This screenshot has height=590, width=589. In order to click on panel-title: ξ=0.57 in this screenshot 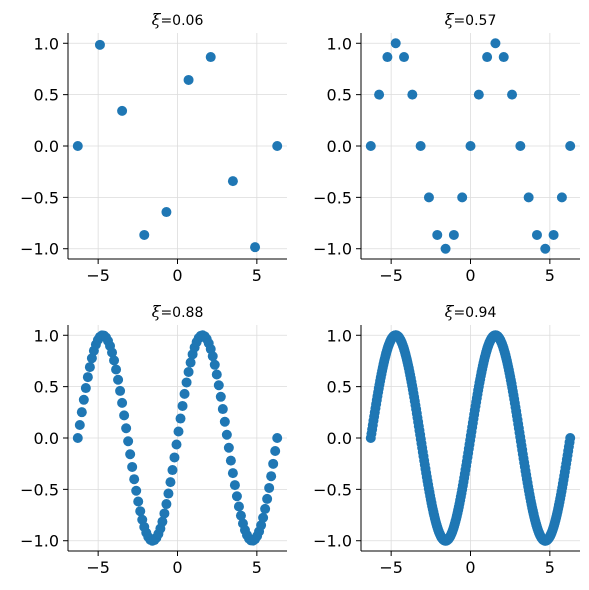, I will do `click(471, 19)`.